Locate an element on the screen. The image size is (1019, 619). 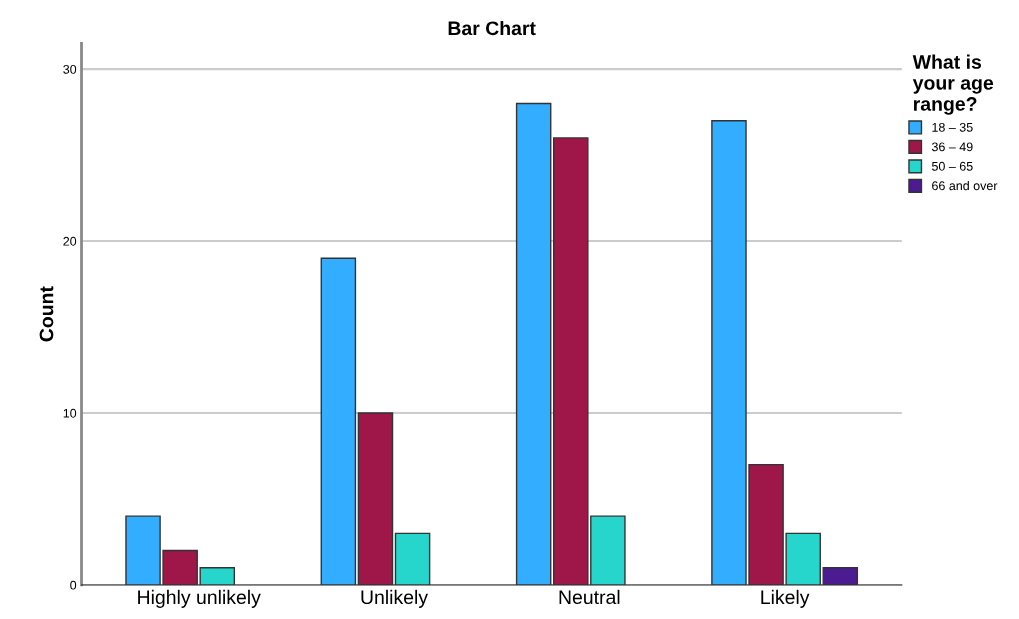
legend-label: 36 – 49 is located at coordinates (952, 147).